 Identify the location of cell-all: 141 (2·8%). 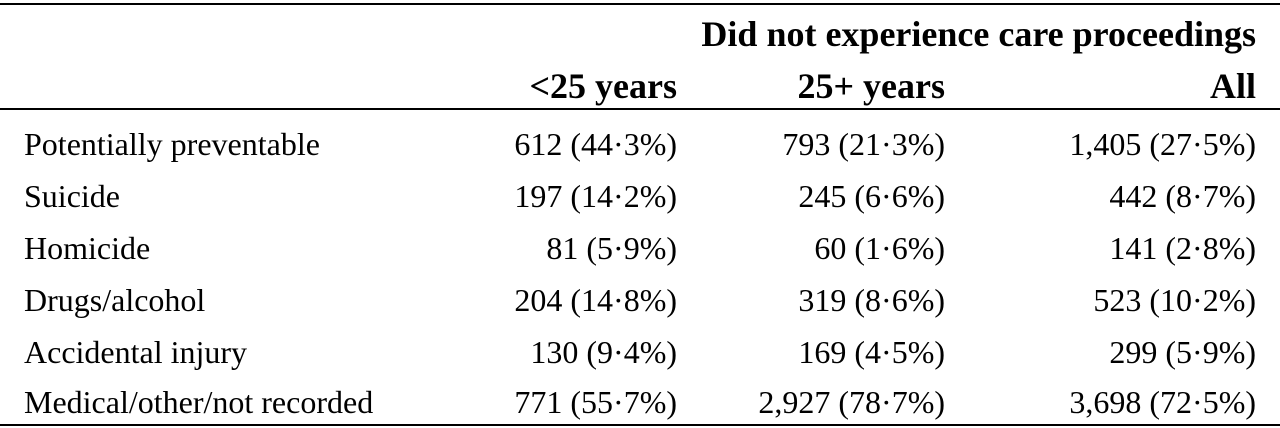
(1182, 248).